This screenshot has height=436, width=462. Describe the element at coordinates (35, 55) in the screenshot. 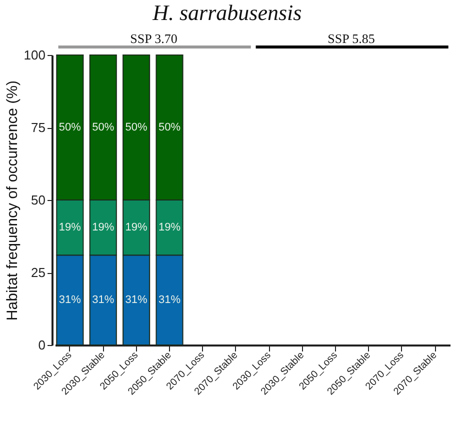

I see `y-tick-label: 100` at that location.